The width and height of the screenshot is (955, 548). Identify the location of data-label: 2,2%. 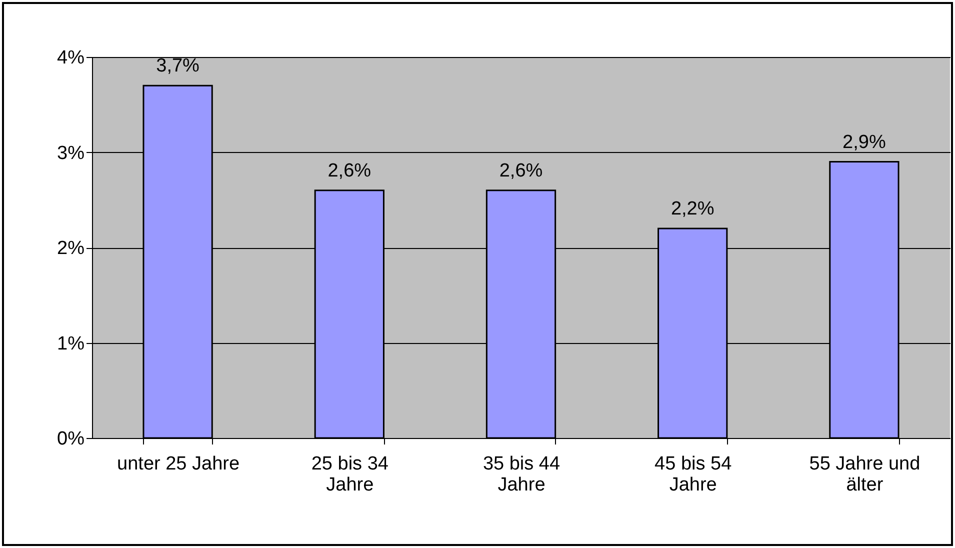
(692, 209).